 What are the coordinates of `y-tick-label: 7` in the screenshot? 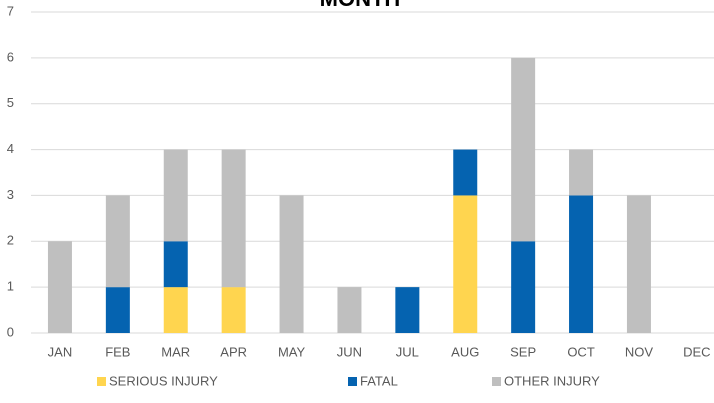 It's located at (10, 10).